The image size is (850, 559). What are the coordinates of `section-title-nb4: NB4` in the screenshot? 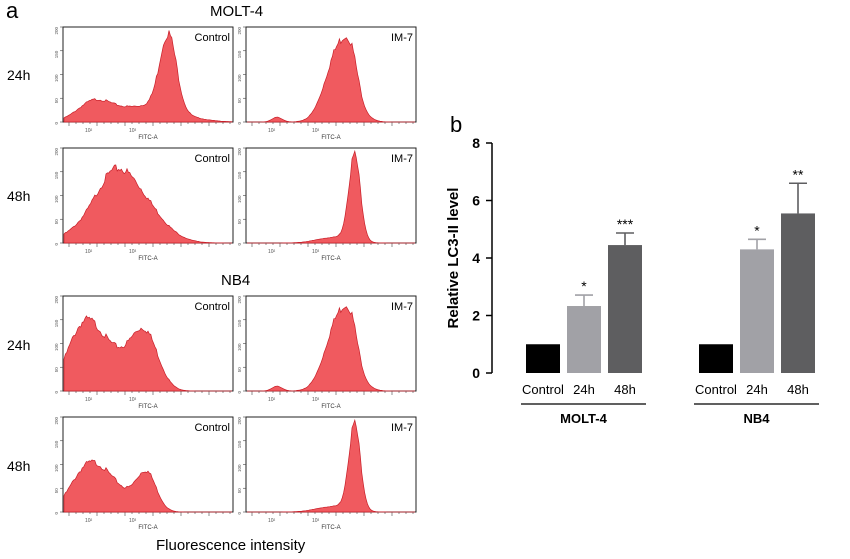 It's located at (236, 280).